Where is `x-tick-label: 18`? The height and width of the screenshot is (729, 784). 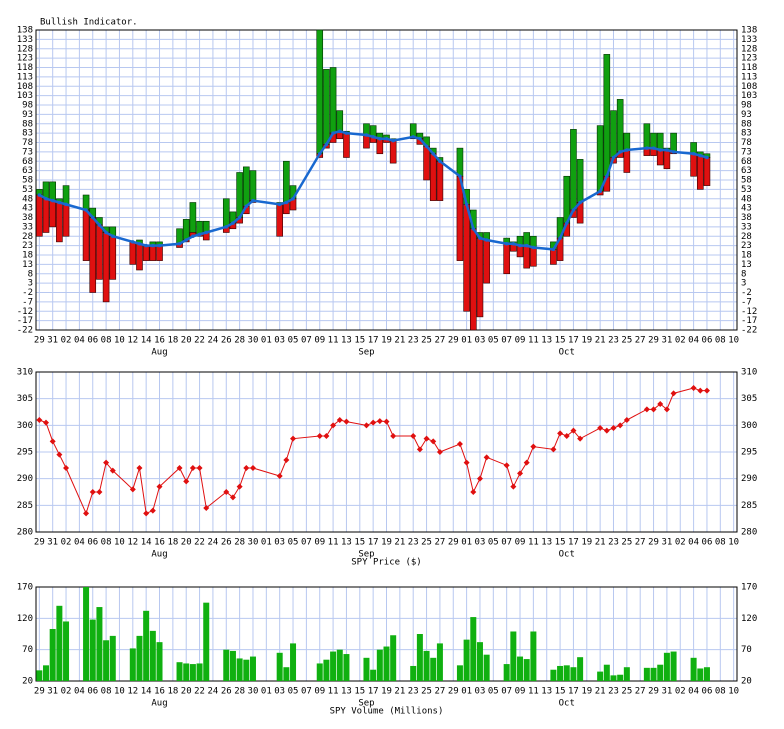
x-tick-label: 18 is located at coordinates (172, 341).